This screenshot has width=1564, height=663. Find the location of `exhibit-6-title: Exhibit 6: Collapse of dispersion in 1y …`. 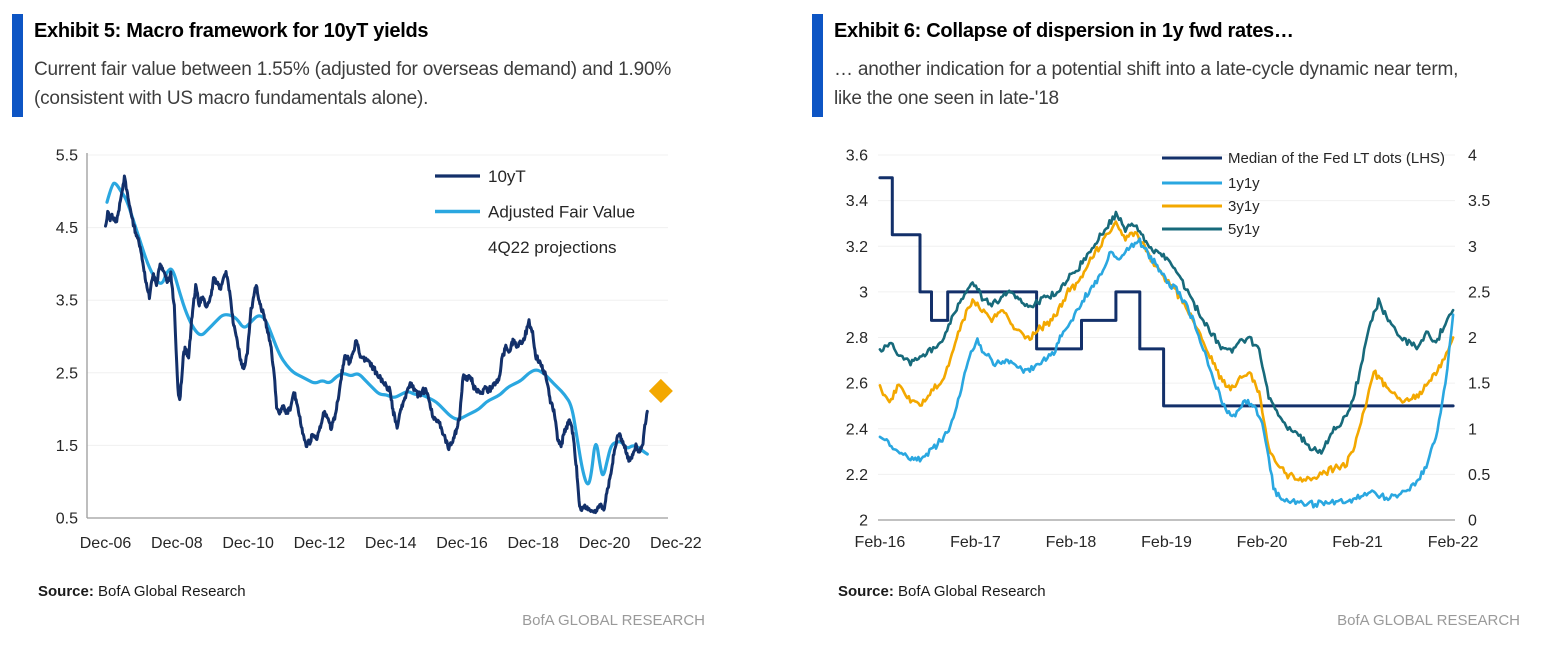

exhibit-6-title: Exhibit 6: Collapse of dispersion in 1y … is located at coordinates (1064, 31).